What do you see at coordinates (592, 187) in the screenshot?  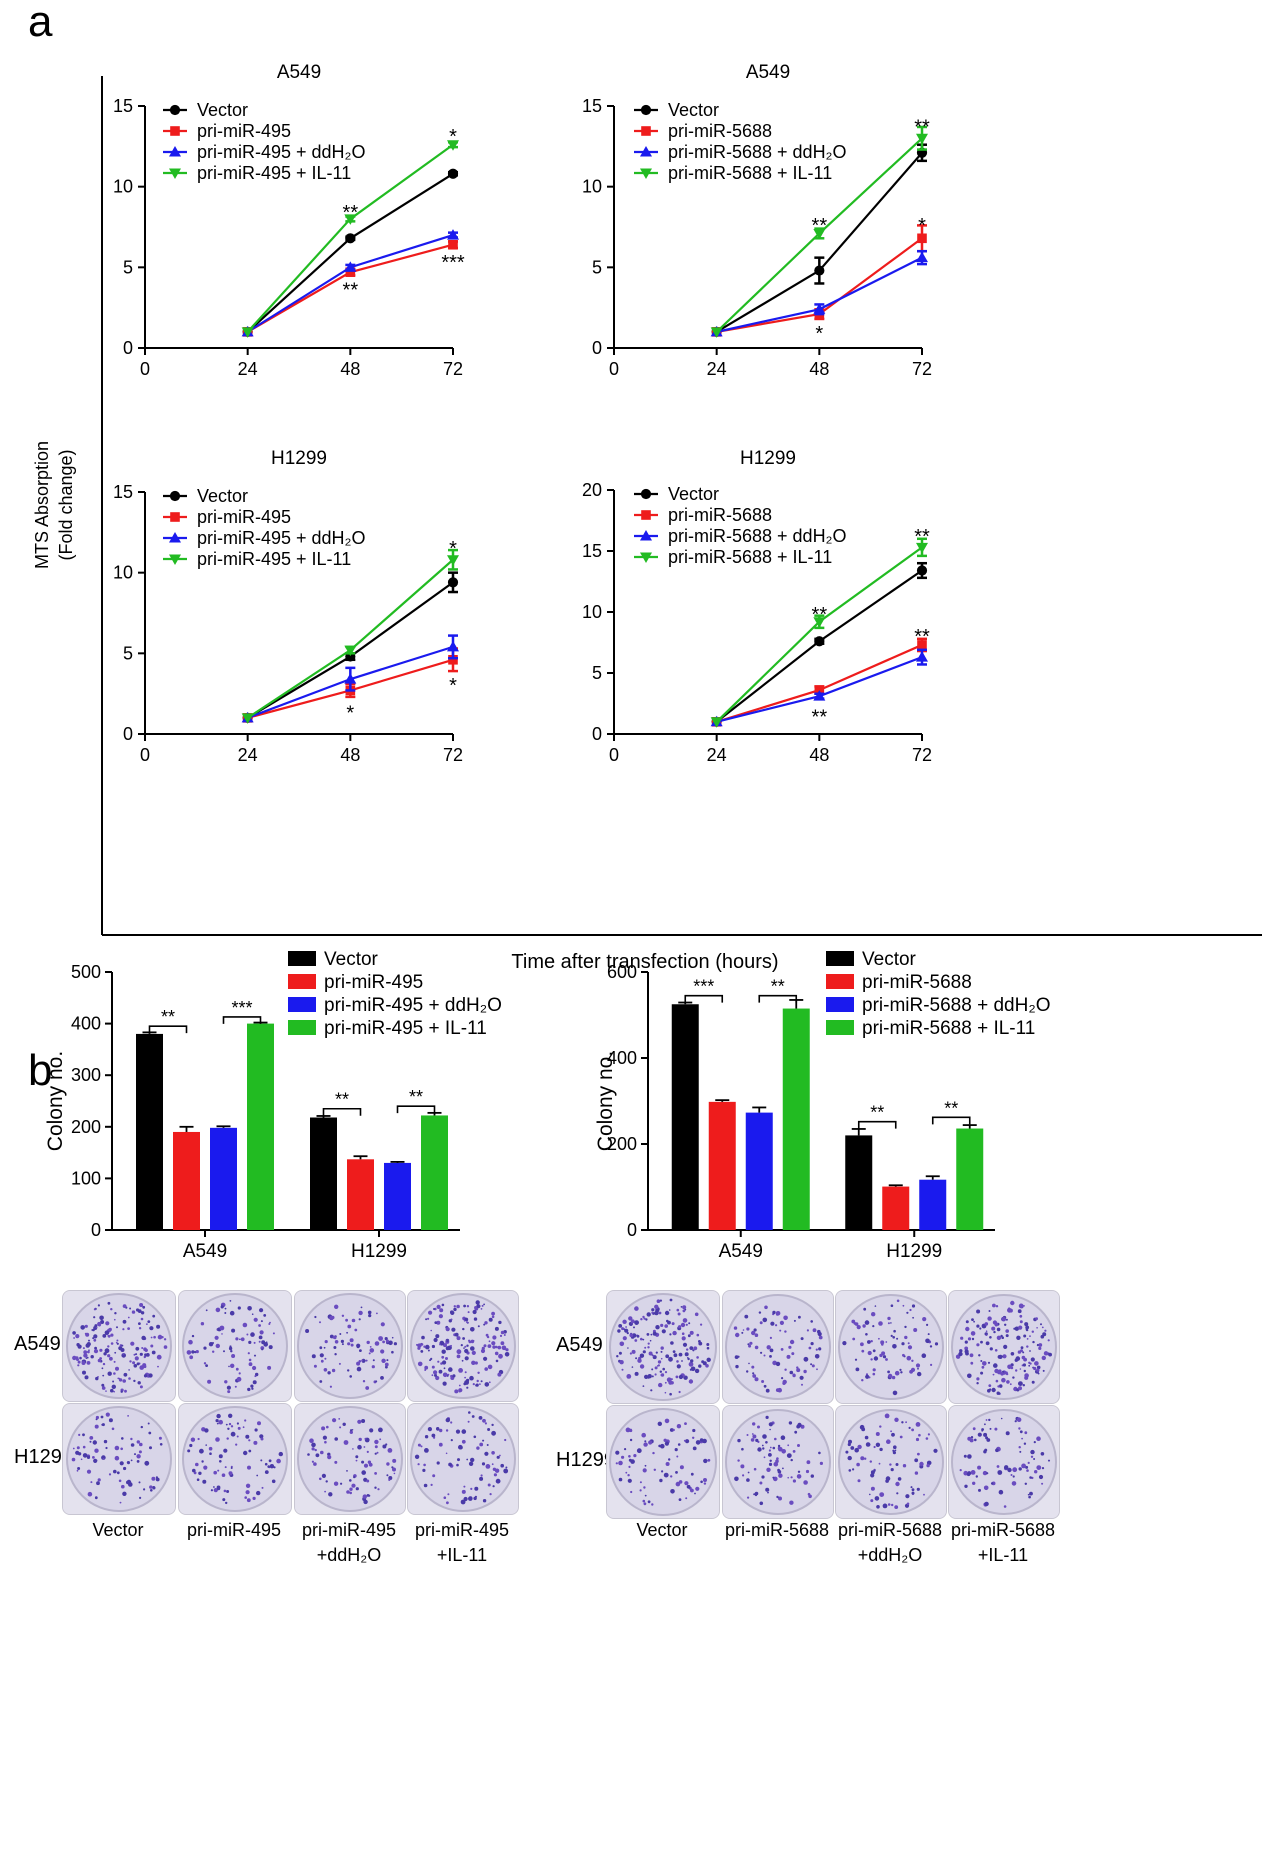 I see `y-tick-label: 10` at bounding box center [592, 187].